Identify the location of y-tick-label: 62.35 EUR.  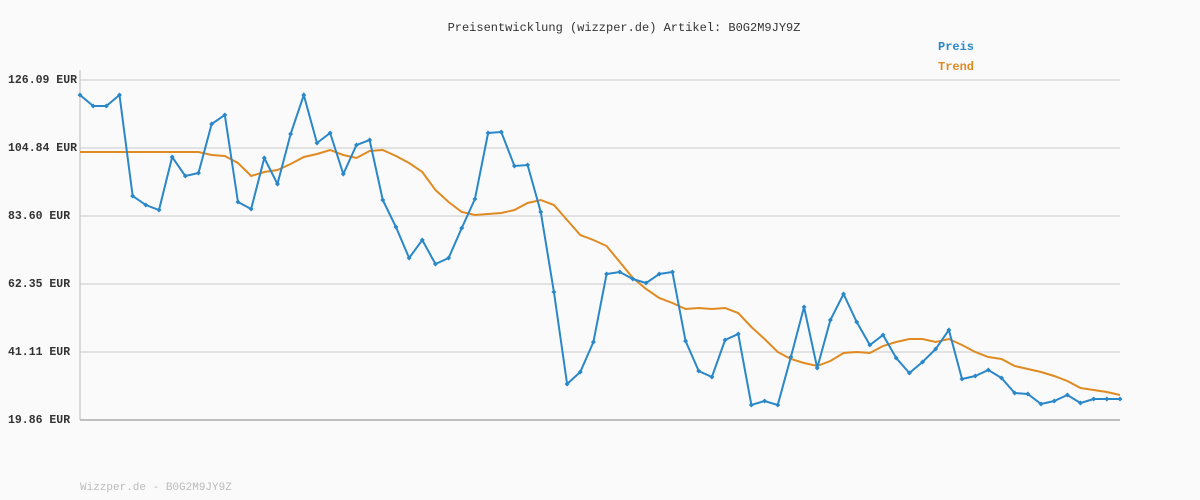
(39, 284).